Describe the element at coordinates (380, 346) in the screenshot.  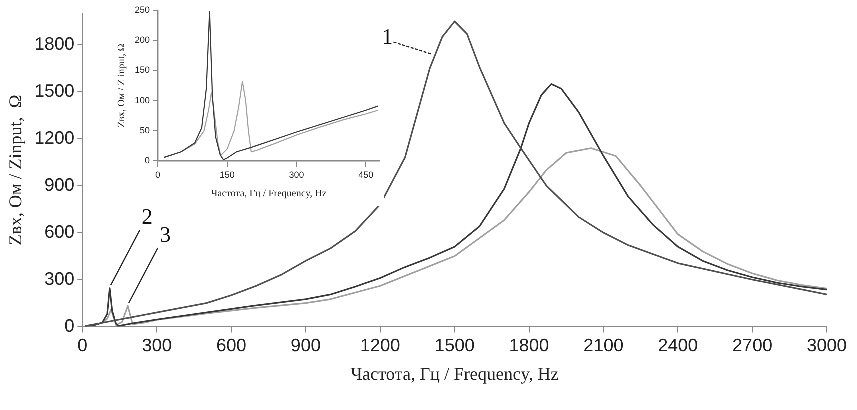
I see `x-tick-label: 1200` at that location.